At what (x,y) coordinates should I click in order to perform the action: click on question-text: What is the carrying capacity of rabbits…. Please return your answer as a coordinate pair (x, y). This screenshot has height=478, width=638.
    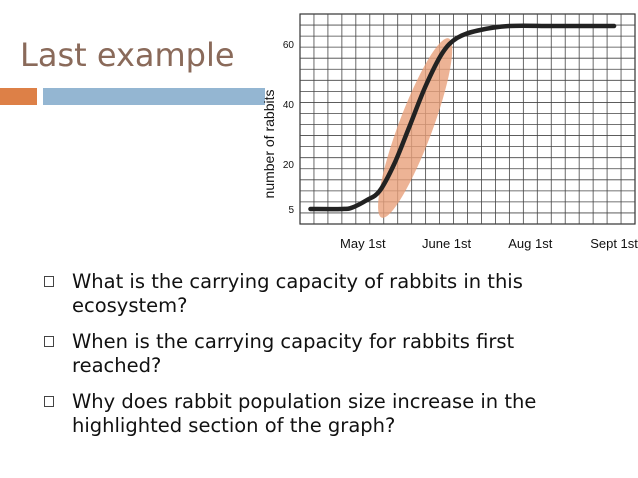
    Looking at the image, I should click on (297, 293).